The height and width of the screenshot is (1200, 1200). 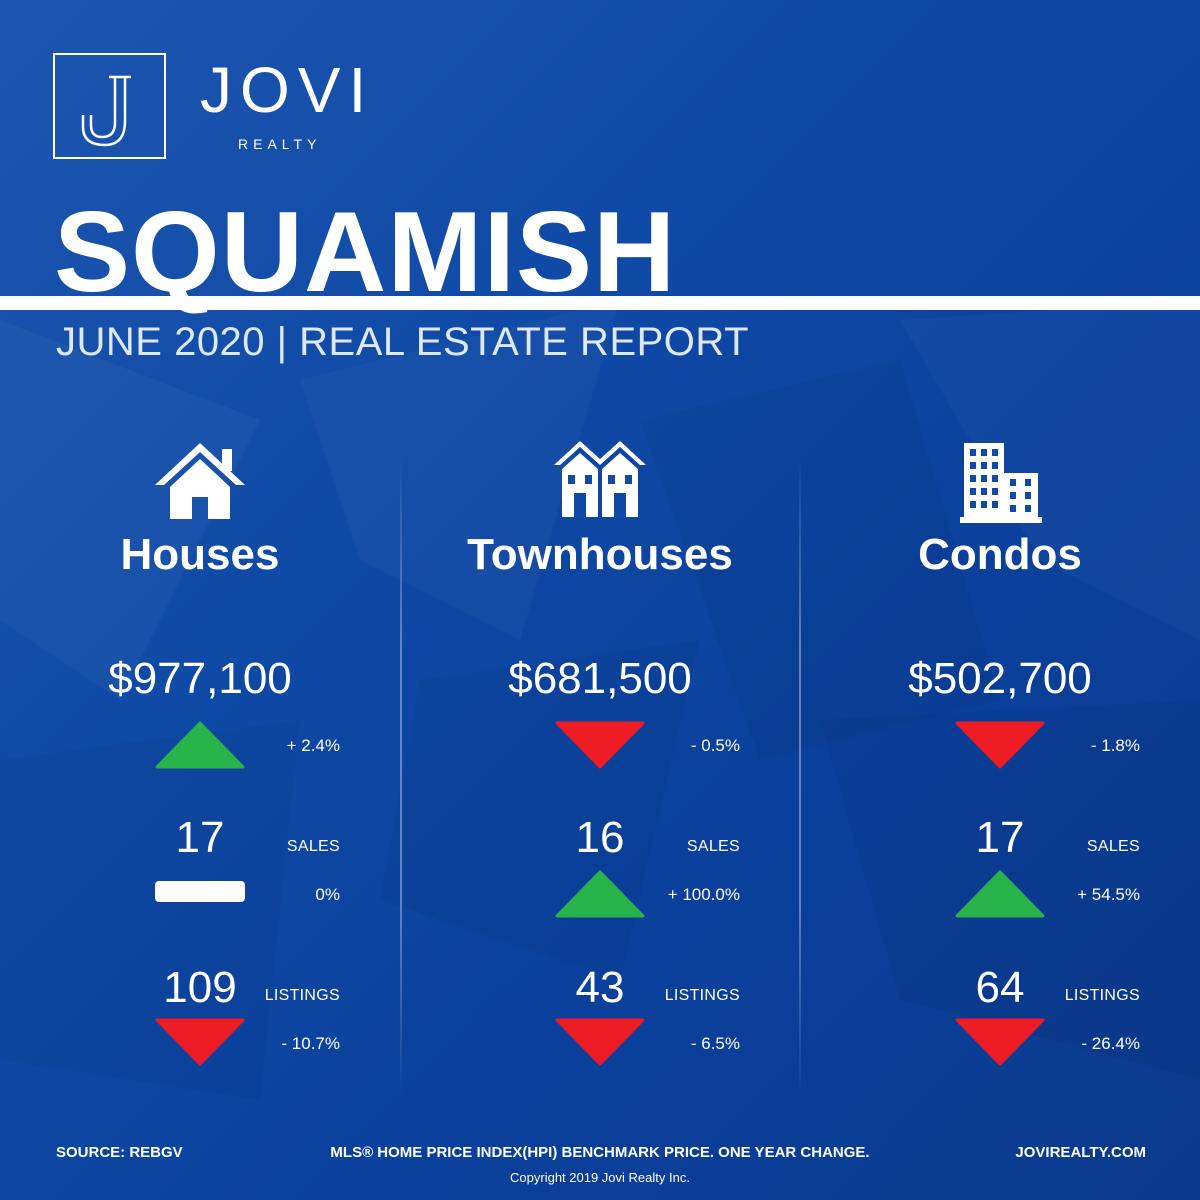 What do you see at coordinates (600, 678) in the screenshot?
I see `benchmark-price: $681,500` at bounding box center [600, 678].